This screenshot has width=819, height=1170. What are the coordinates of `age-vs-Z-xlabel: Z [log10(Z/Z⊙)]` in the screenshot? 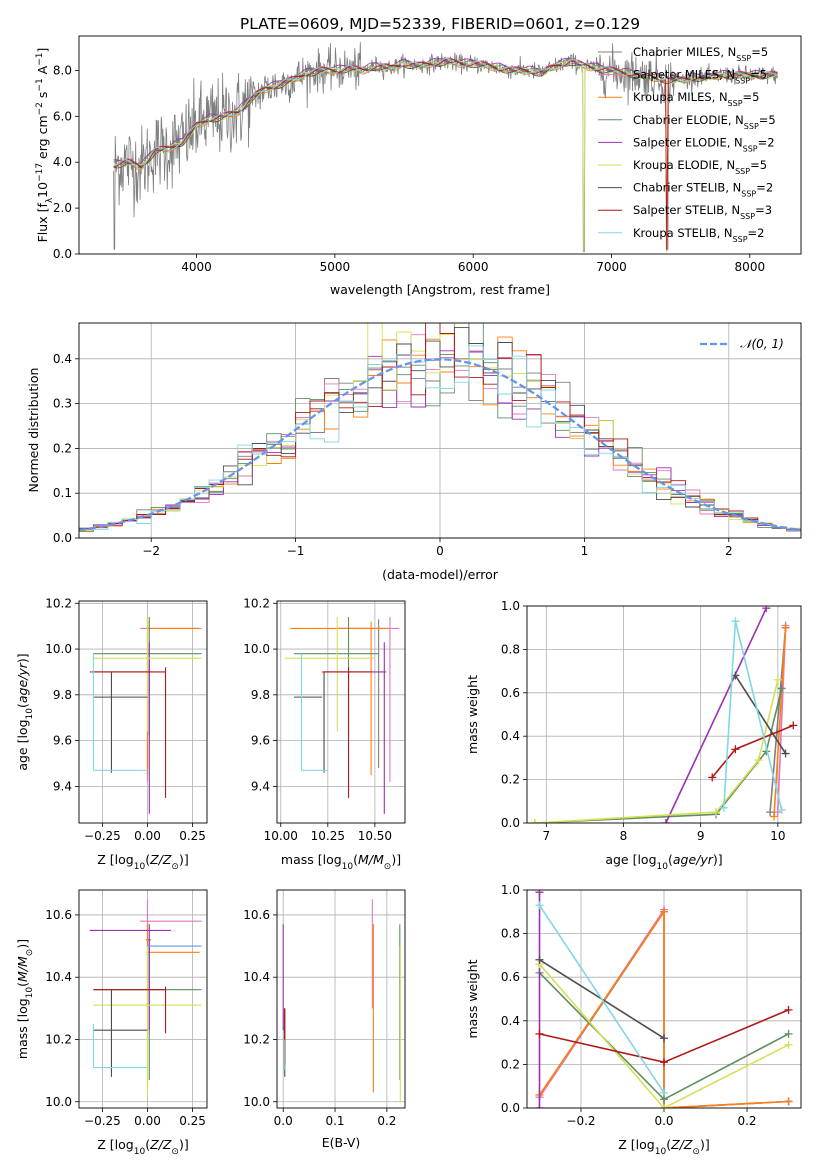 It's located at (142, 862).